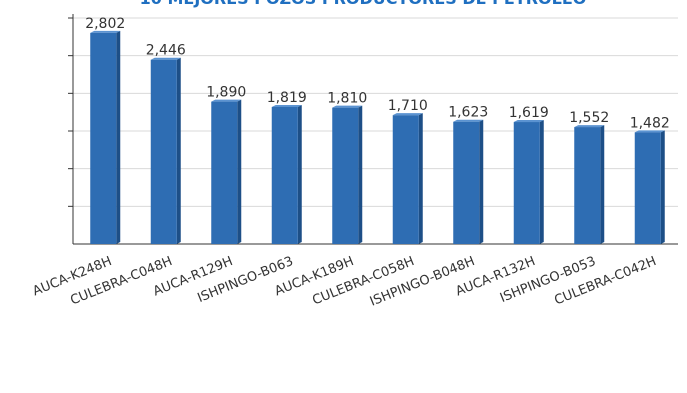 This screenshot has width=687, height=393. What do you see at coordinates (363, 281) in the screenshot?
I see `category-label: CULEBRA-C058H` at bounding box center [363, 281].